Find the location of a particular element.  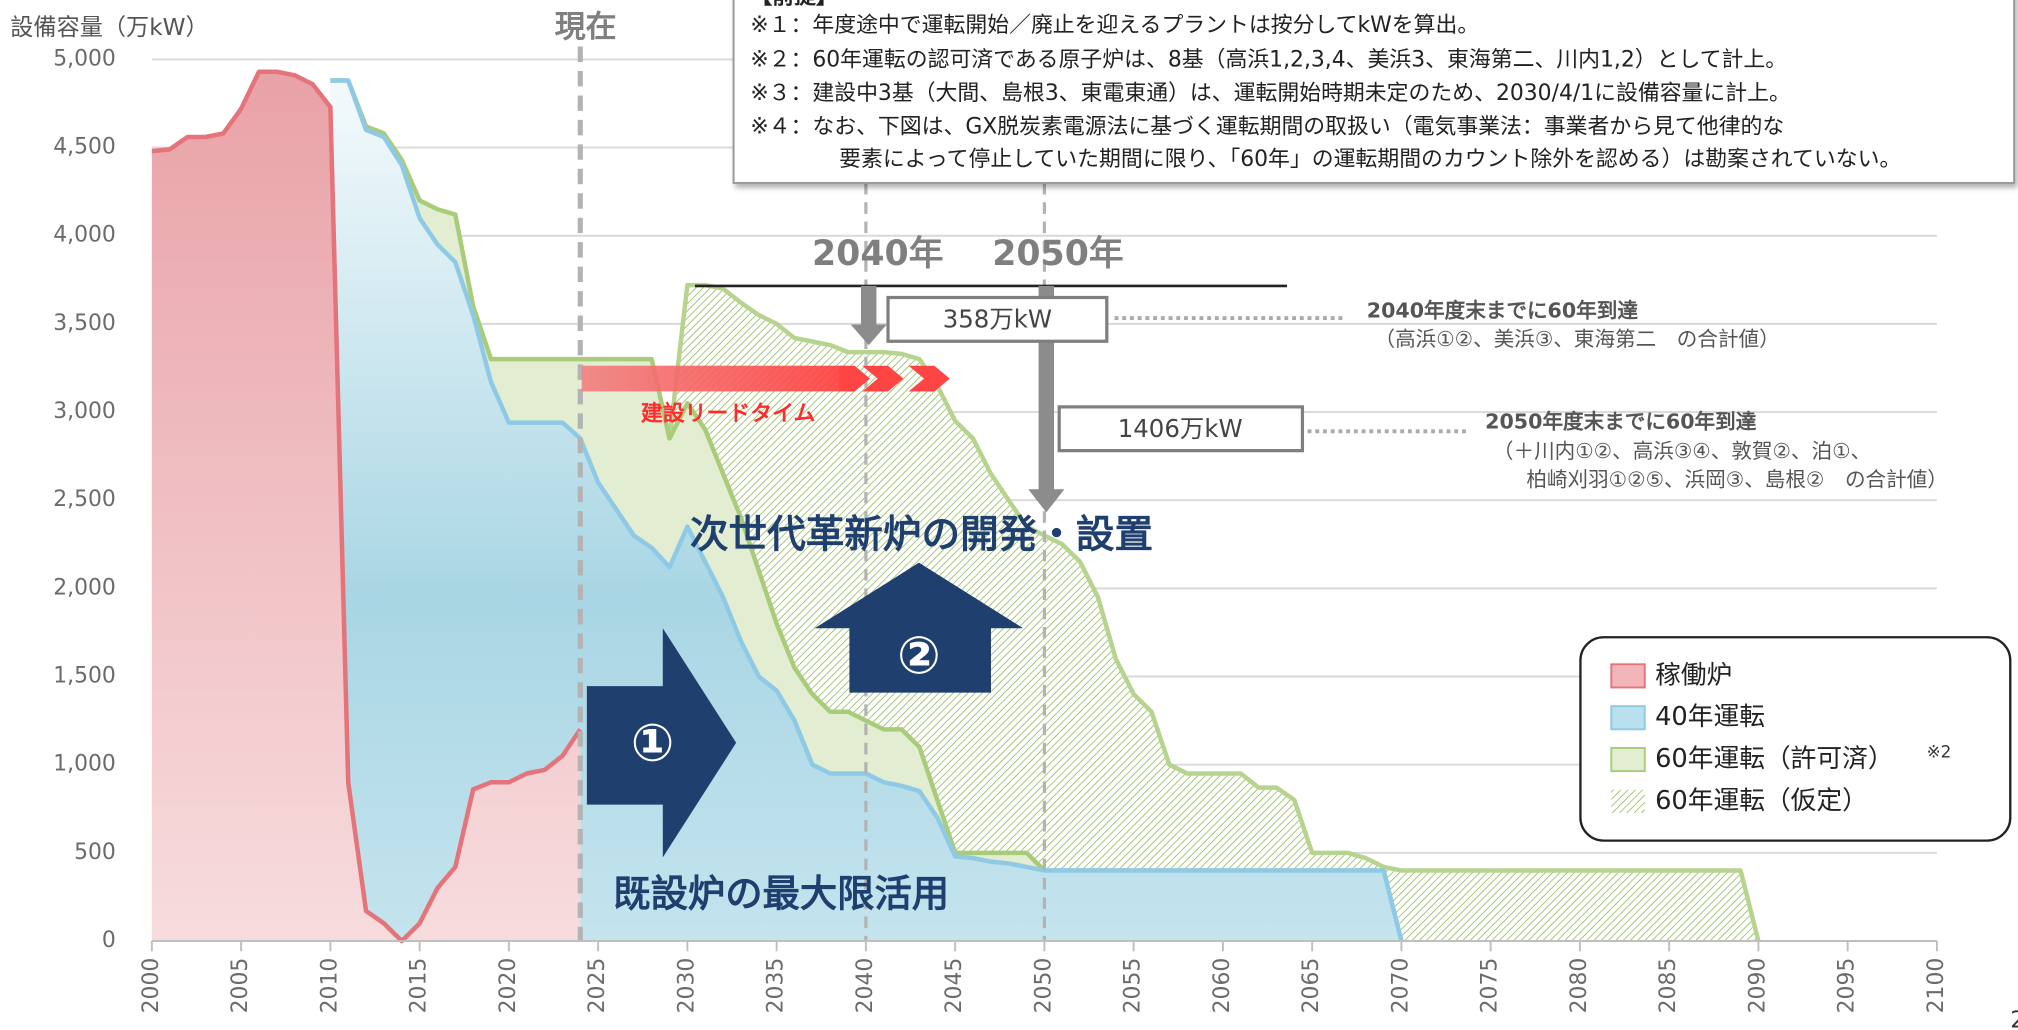

y-axis-label: 設備容量（万kW） is located at coordinates (109, 28).